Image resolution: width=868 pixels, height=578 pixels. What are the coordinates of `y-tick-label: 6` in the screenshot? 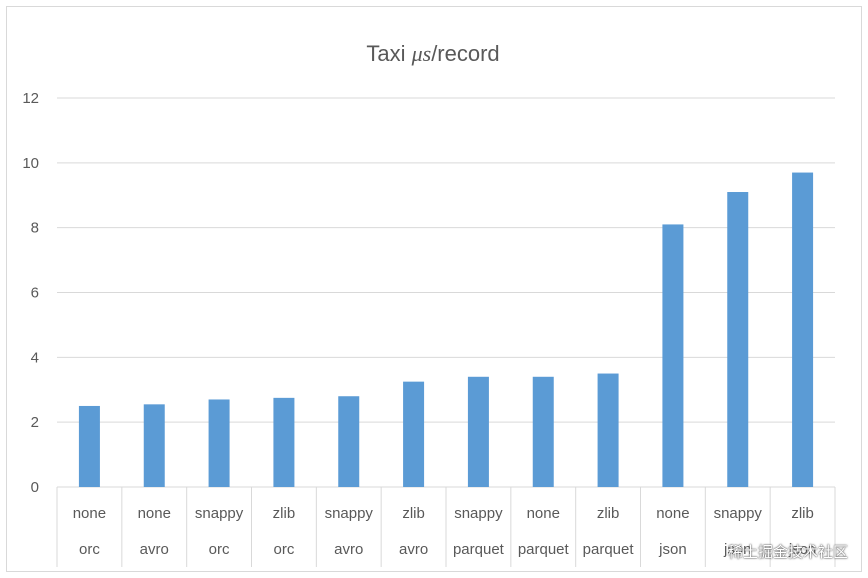 It's located at (35, 293).